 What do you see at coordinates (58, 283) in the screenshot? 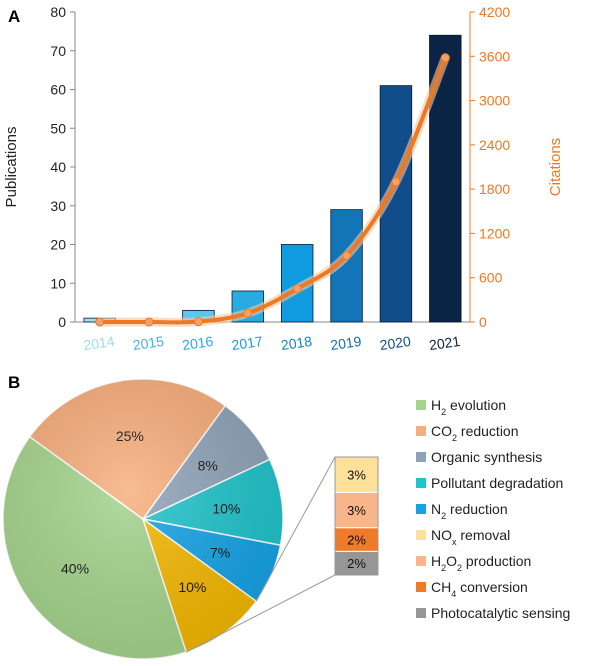
I see `left-tick-label: 10` at bounding box center [58, 283].